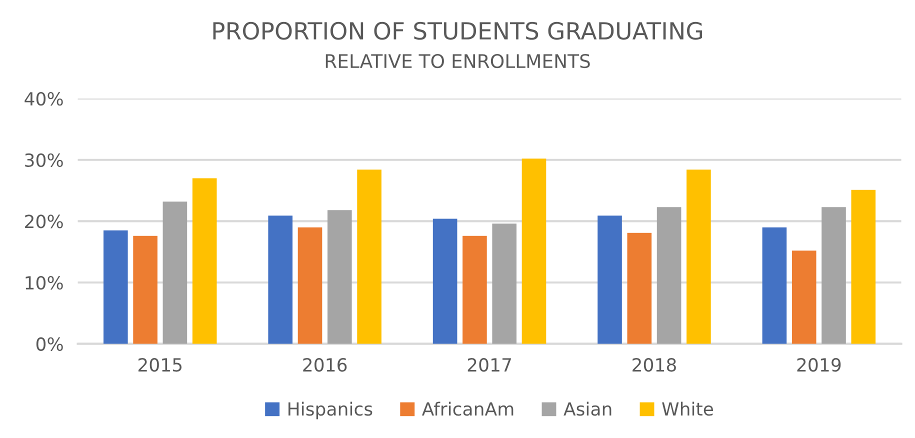 The height and width of the screenshot is (438, 915). What do you see at coordinates (688, 409) in the screenshot?
I see `legend-label: White` at bounding box center [688, 409].